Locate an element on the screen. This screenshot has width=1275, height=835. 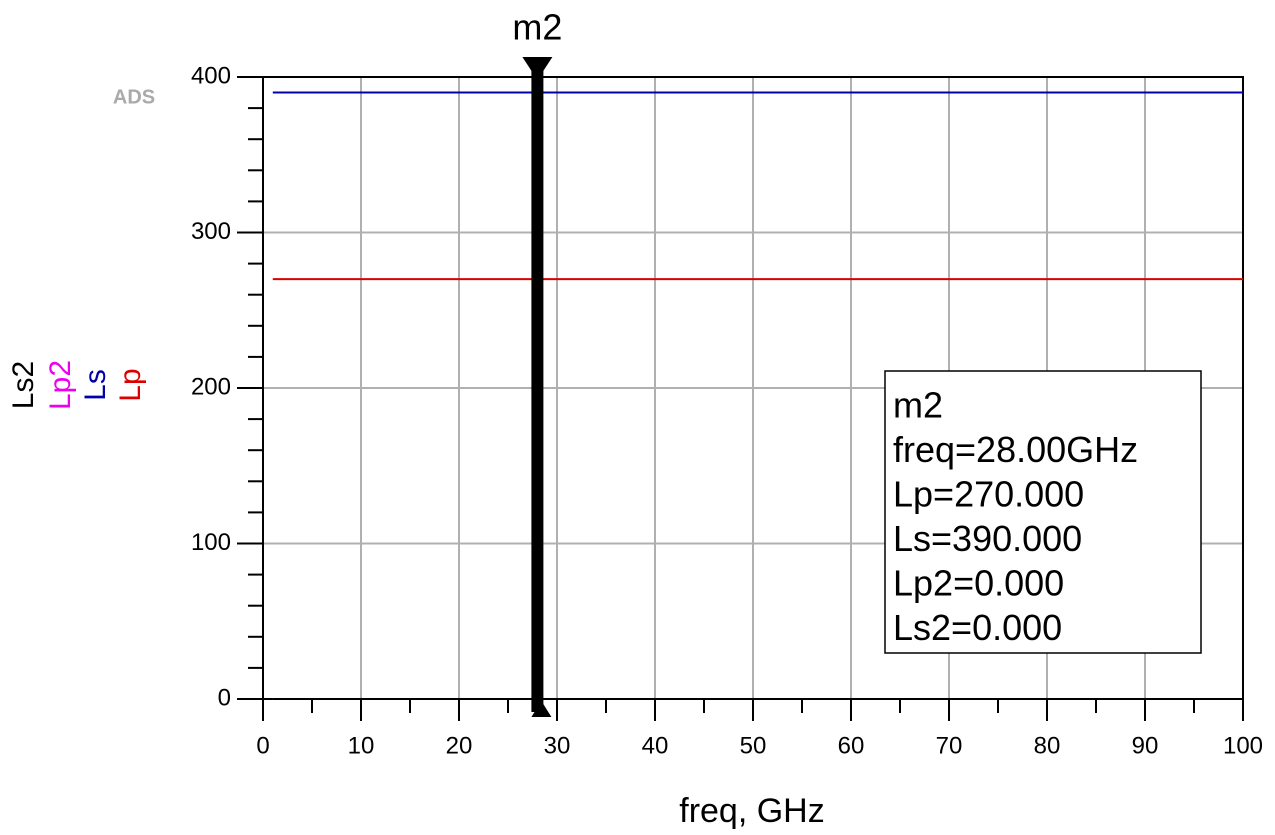
legend-entry: Lp2 is located at coordinates (60, 385).